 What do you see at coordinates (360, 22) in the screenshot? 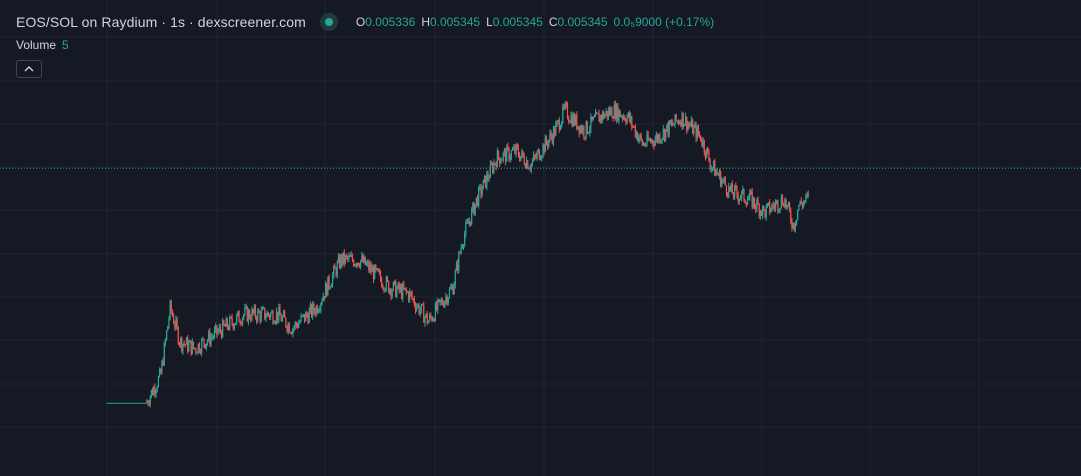
I see `open-label: O` at bounding box center [360, 22].